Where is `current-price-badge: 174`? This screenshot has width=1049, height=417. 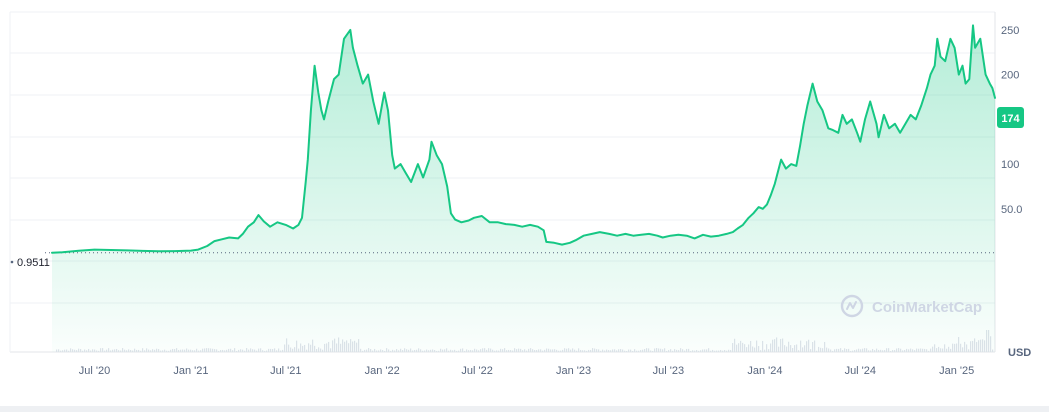 current-price-badge: 174 is located at coordinates (1010, 117).